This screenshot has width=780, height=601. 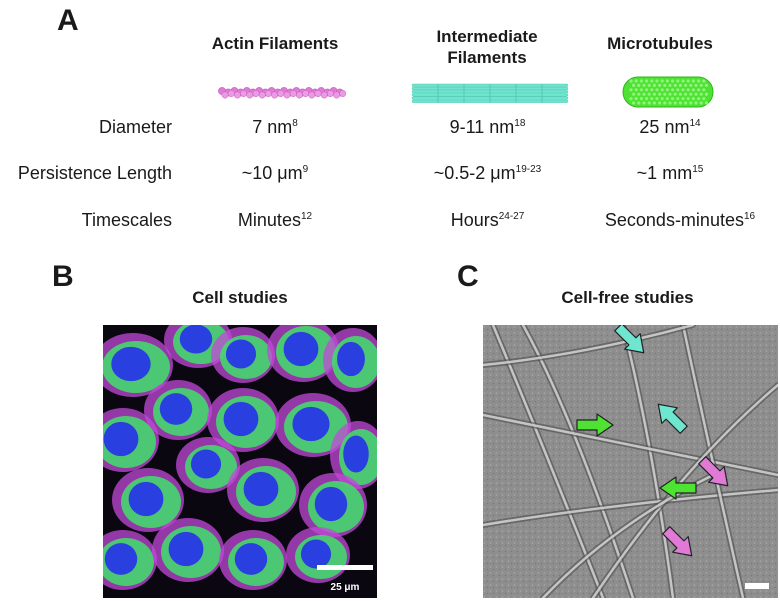 I want to click on cell-value: 25 nm, so click(x=664, y=127).